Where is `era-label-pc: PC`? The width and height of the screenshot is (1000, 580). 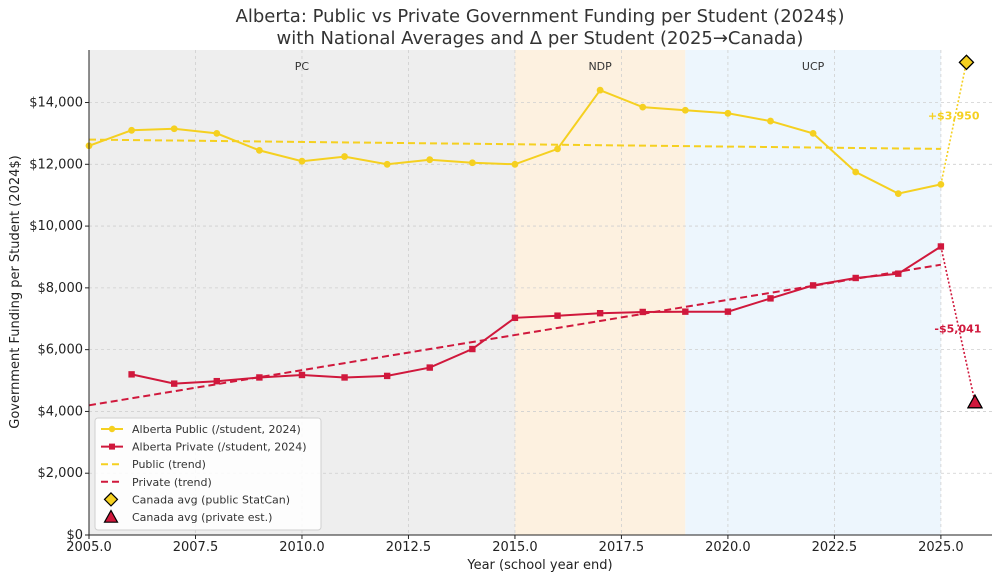
era-label-pc: PC is located at coordinates (302, 66).